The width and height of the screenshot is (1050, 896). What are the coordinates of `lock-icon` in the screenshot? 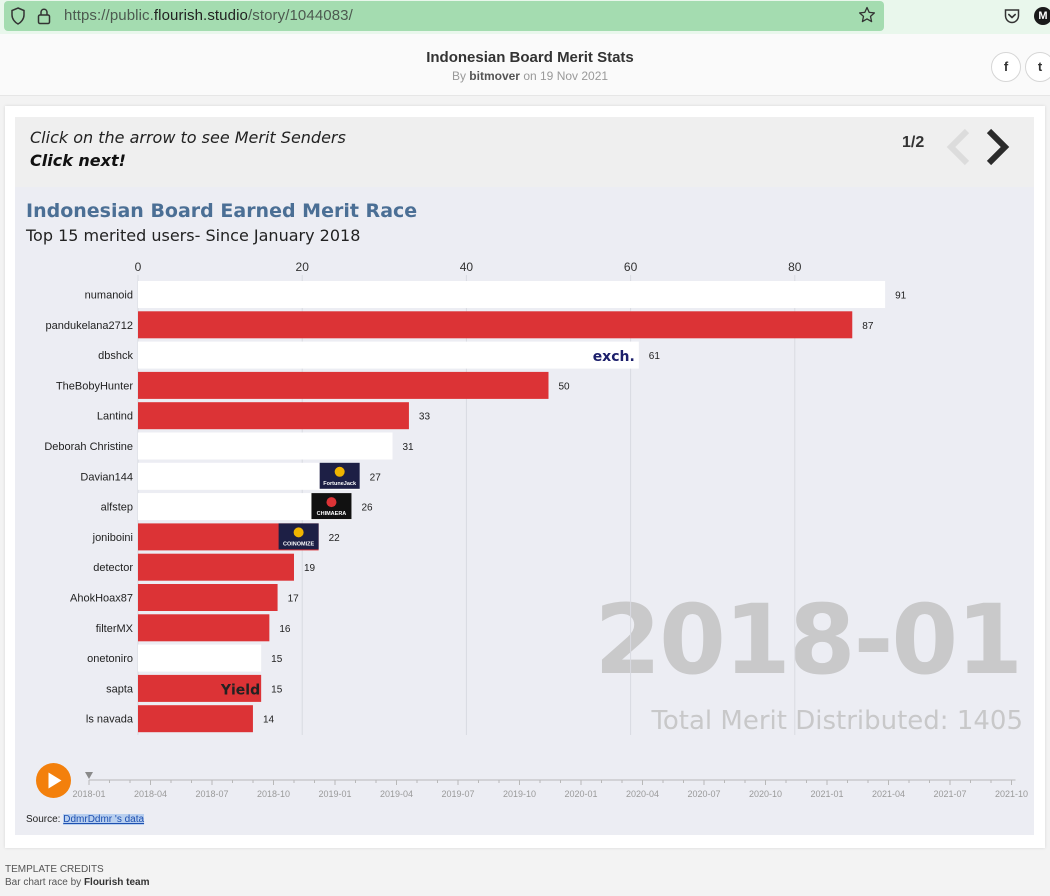 It's located at (44, 16).